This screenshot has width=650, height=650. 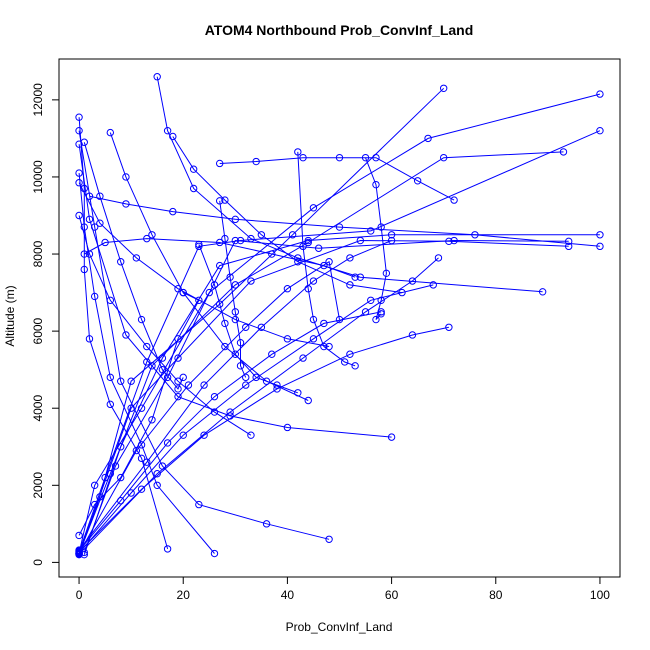 What do you see at coordinates (392, 595) in the screenshot?
I see `x-tick-label: 60` at bounding box center [392, 595].